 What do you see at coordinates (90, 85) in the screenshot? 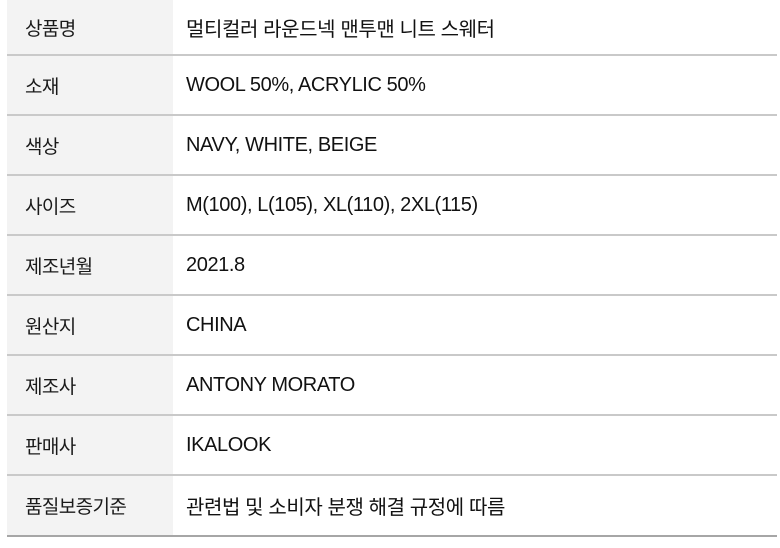
I see `row-label: 소재` at bounding box center [90, 85].